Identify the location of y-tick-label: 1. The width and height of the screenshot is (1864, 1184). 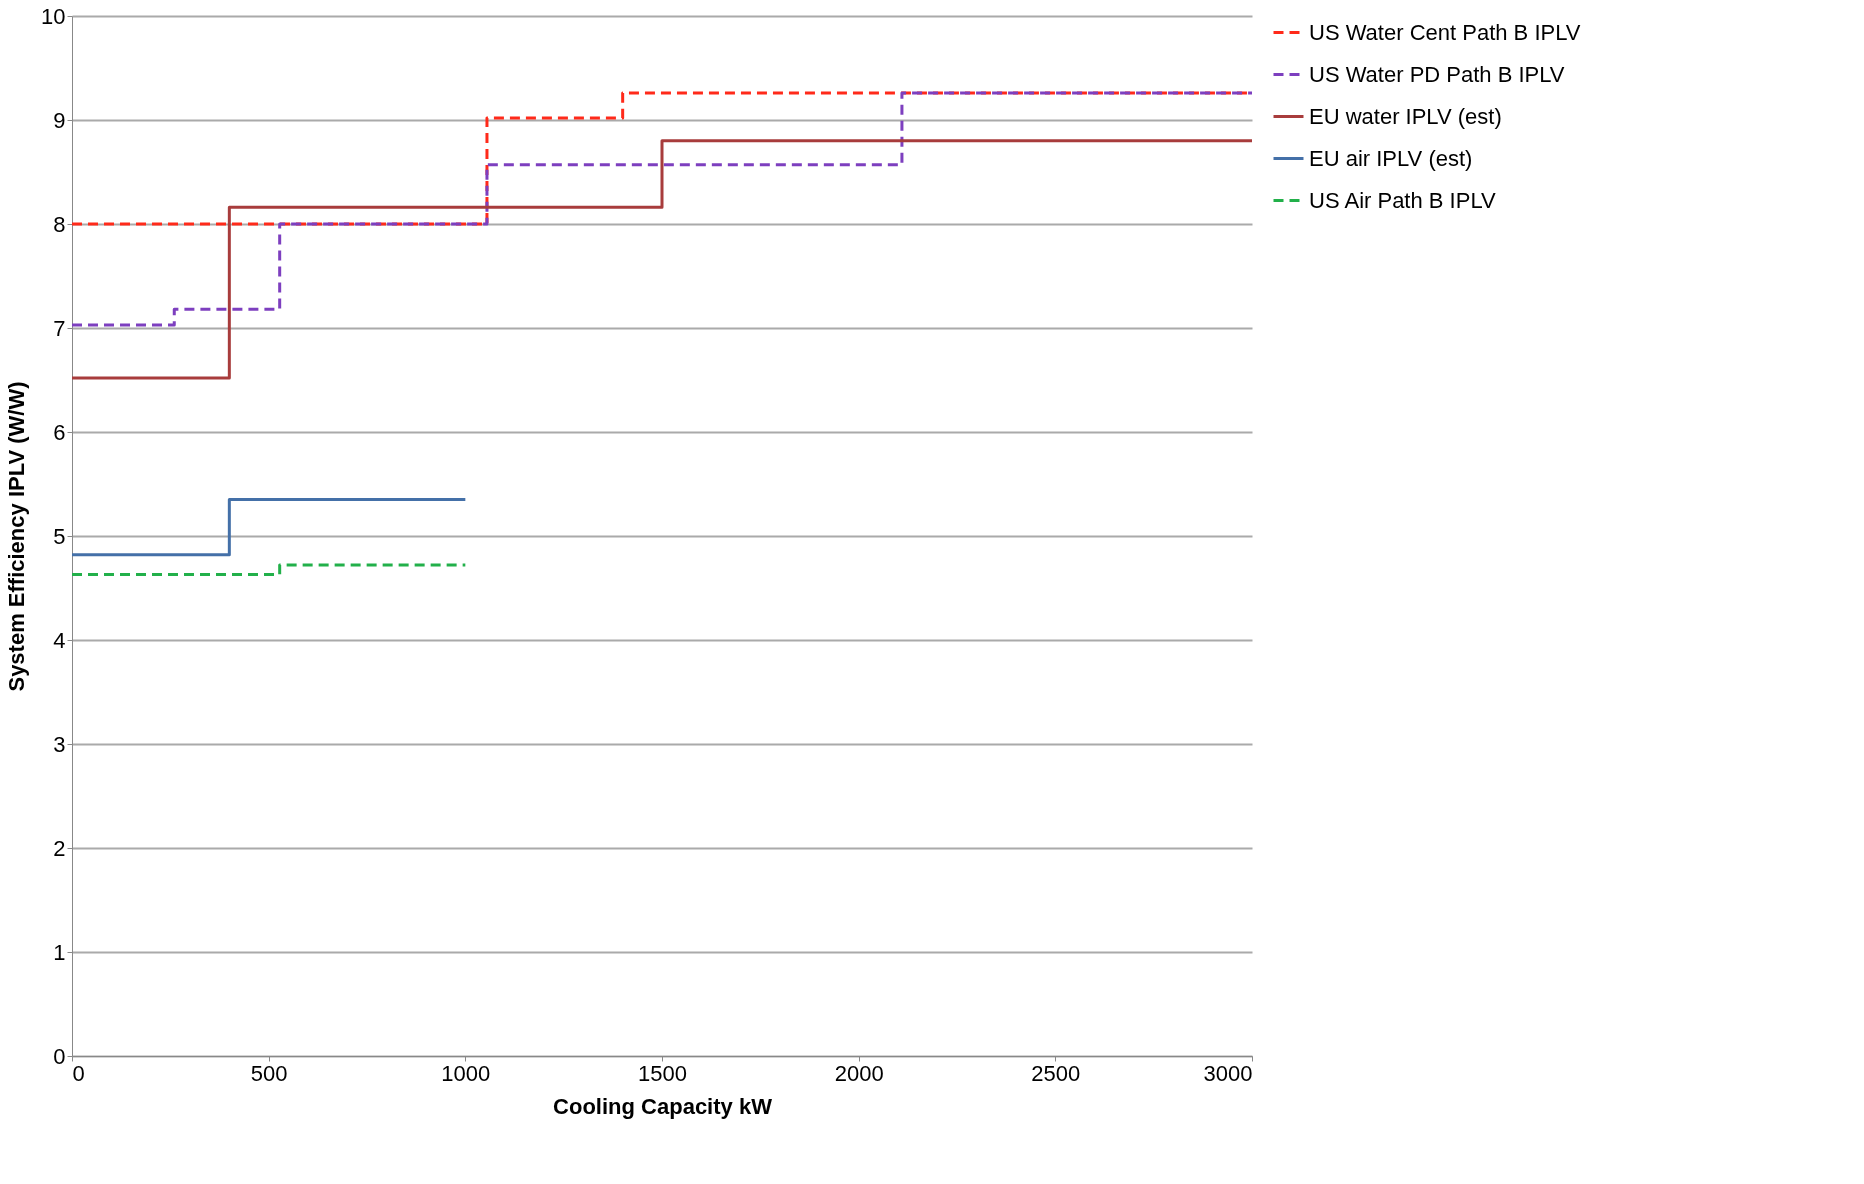
(59, 952).